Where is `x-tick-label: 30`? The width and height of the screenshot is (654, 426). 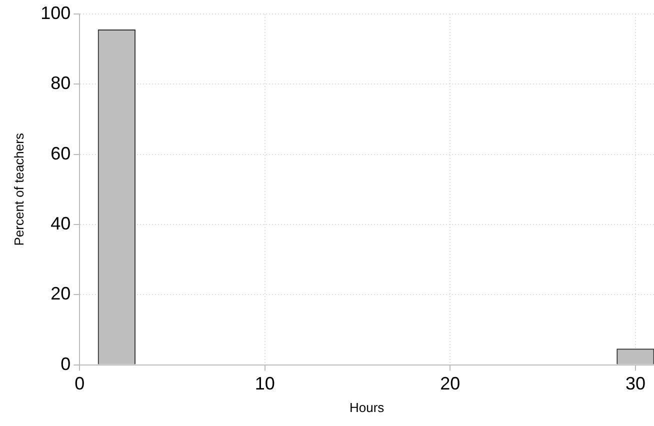
x-tick-label: 30 is located at coordinates (635, 384).